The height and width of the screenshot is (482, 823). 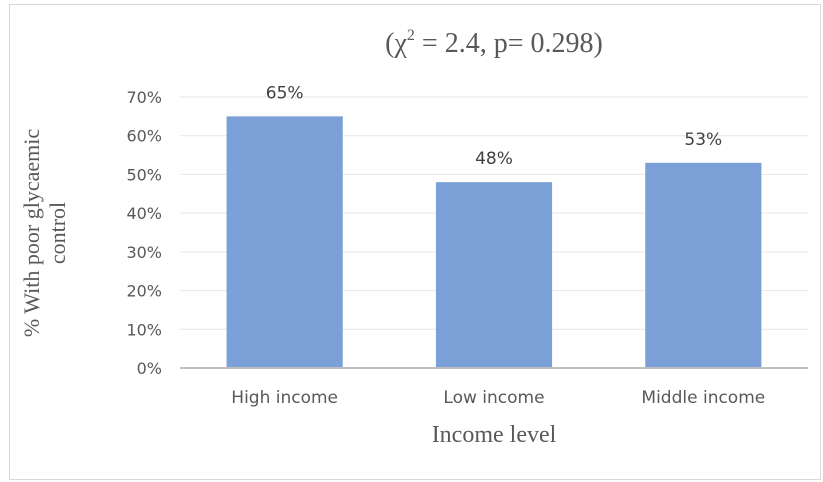 What do you see at coordinates (494, 159) in the screenshot?
I see `data-label: 48%` at bounding box center [494, 159].